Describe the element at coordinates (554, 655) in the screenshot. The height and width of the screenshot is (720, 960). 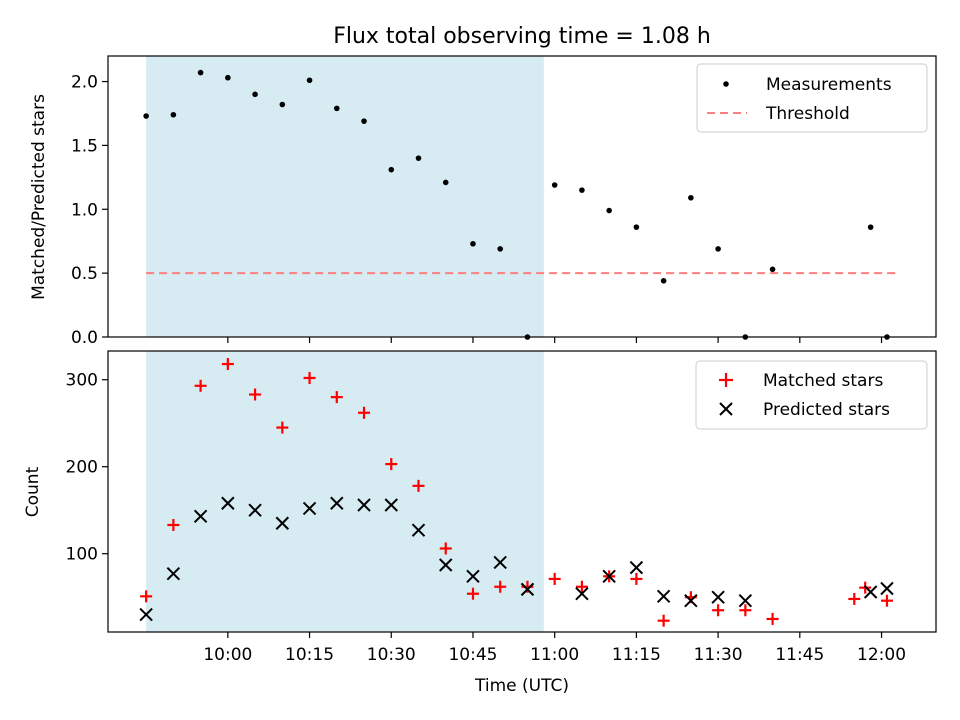
I see `bottom-xtick-label: 11:00` at that location.